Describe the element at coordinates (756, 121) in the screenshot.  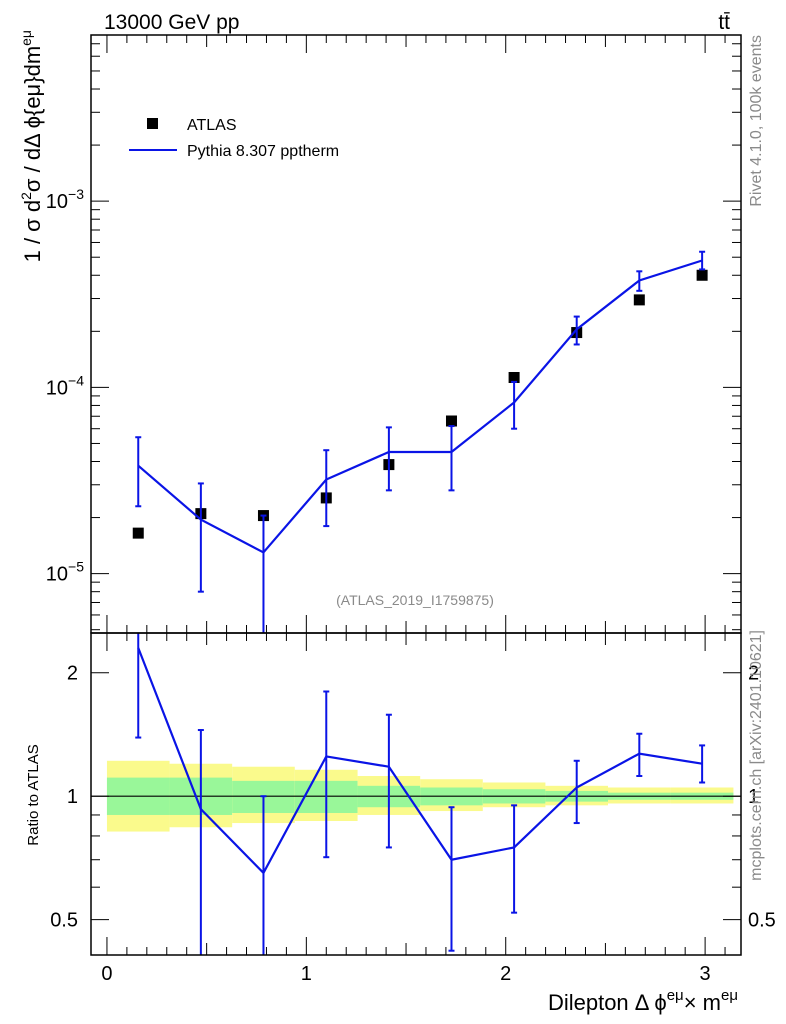
I see `rivet-version-label: Rivet 4.1.0, 100k events` at that location.